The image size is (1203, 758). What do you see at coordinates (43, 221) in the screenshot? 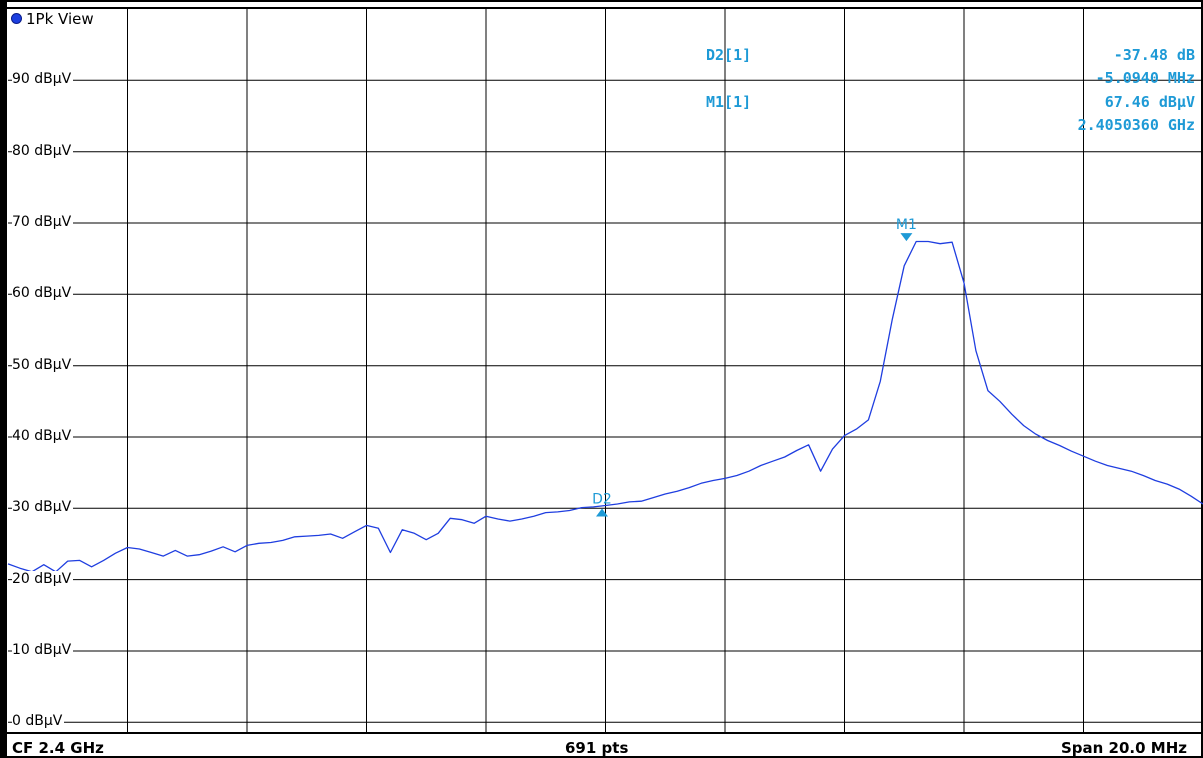
I see `y-tick-label: 70 dBµV` at bounding box center [43, 221].